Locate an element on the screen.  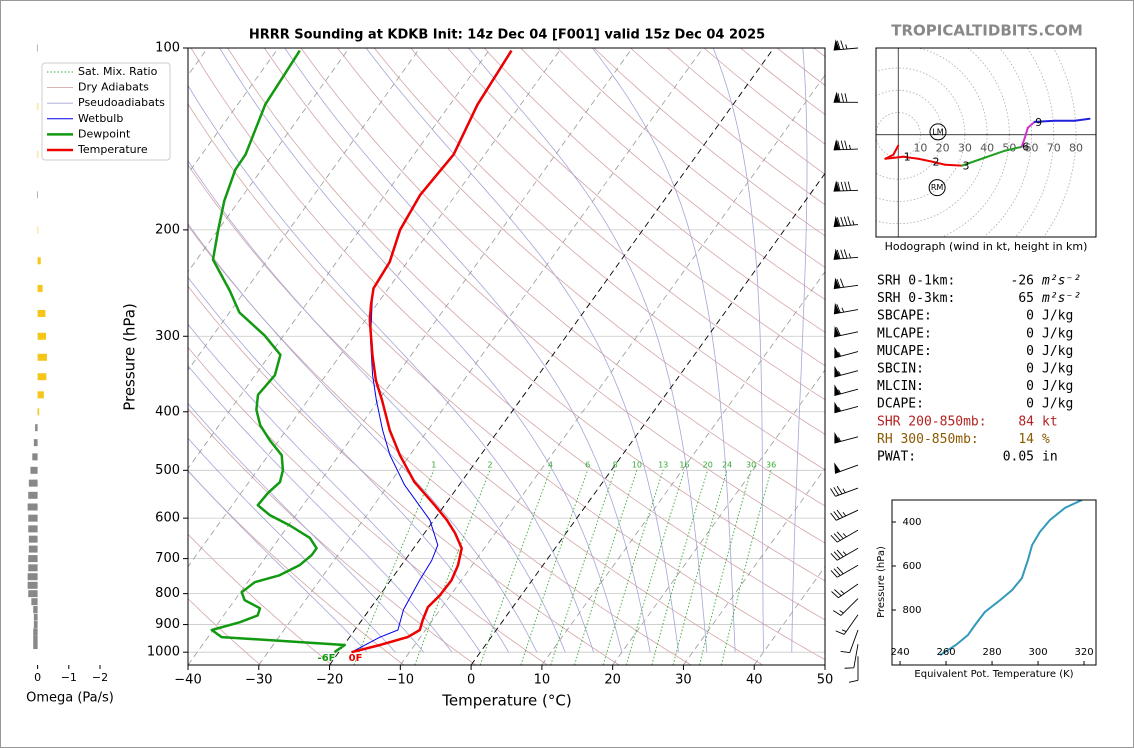
stat-label: SHR 200-850mb: is located at coordinates (932, 421).